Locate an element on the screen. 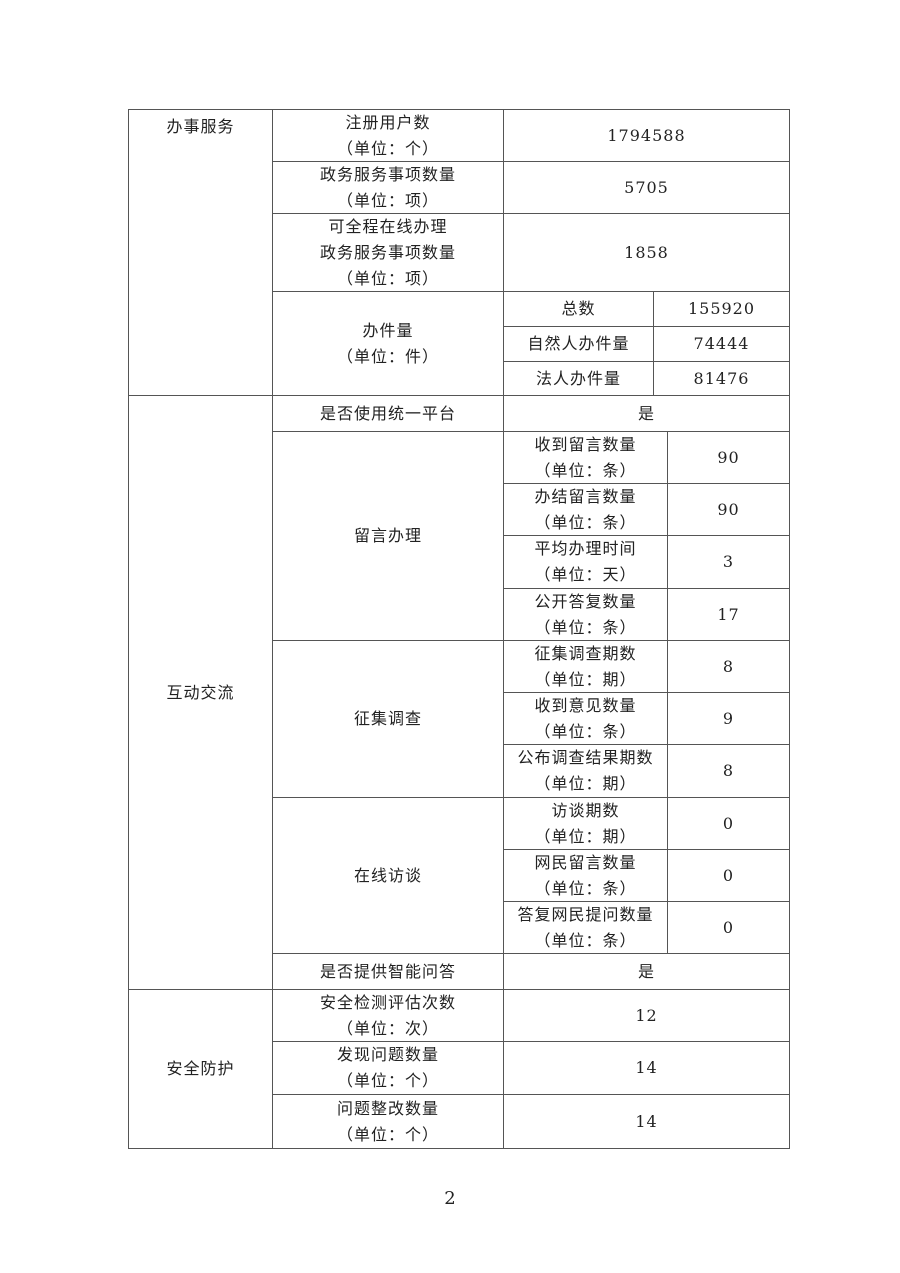  label-cell: 发现问题数量 （单位：个） is located at coordinates (388, 1068).